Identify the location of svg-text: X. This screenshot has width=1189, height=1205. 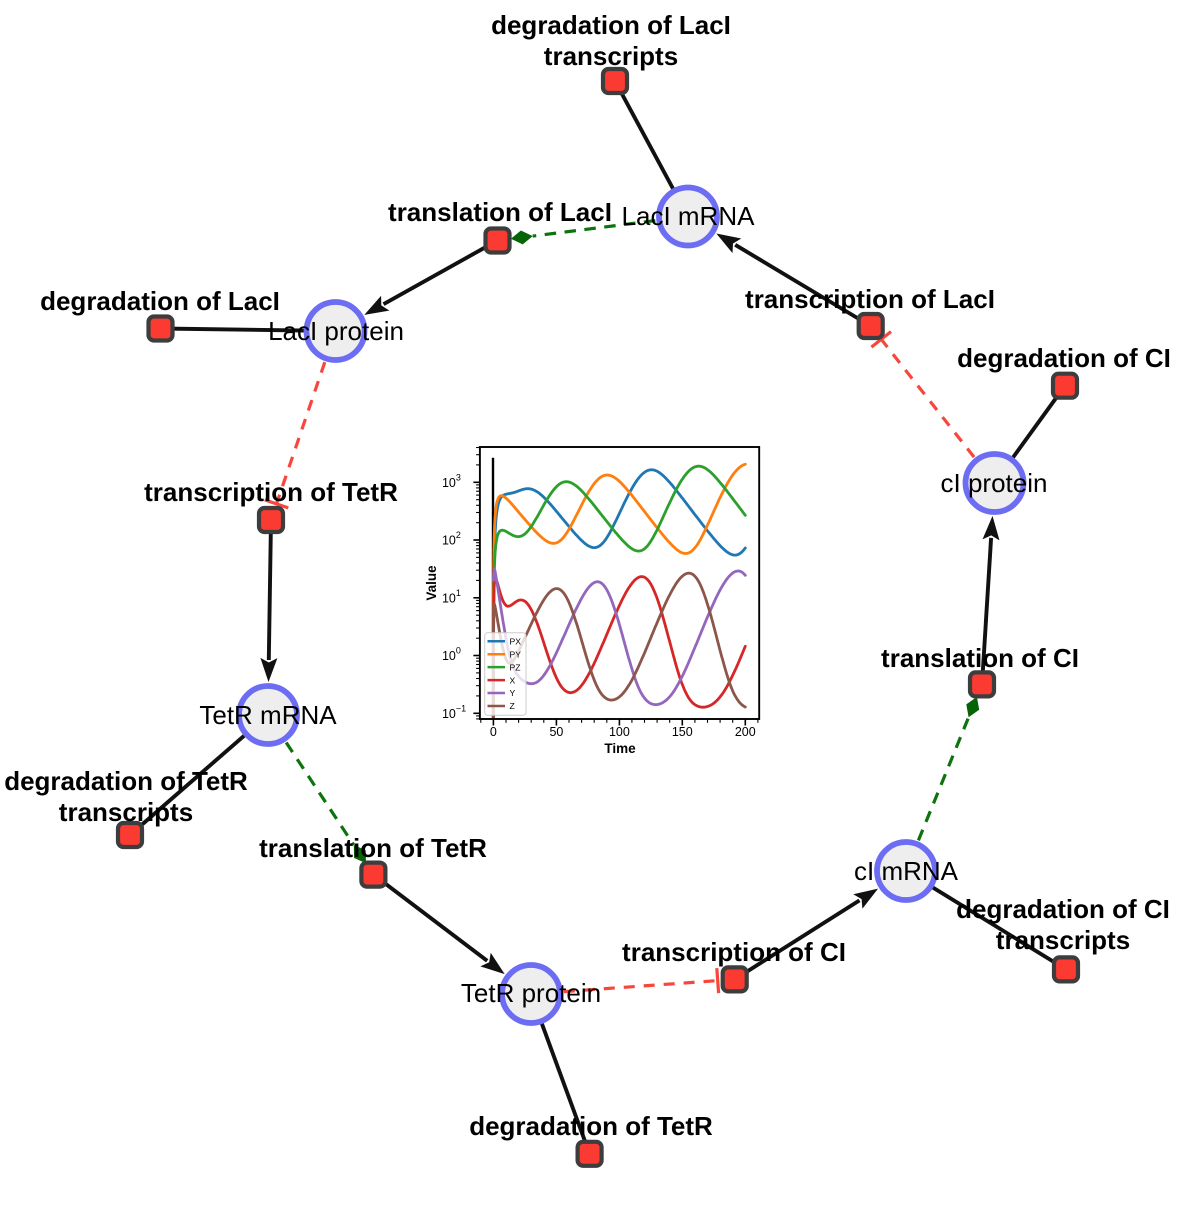
(513, 680).